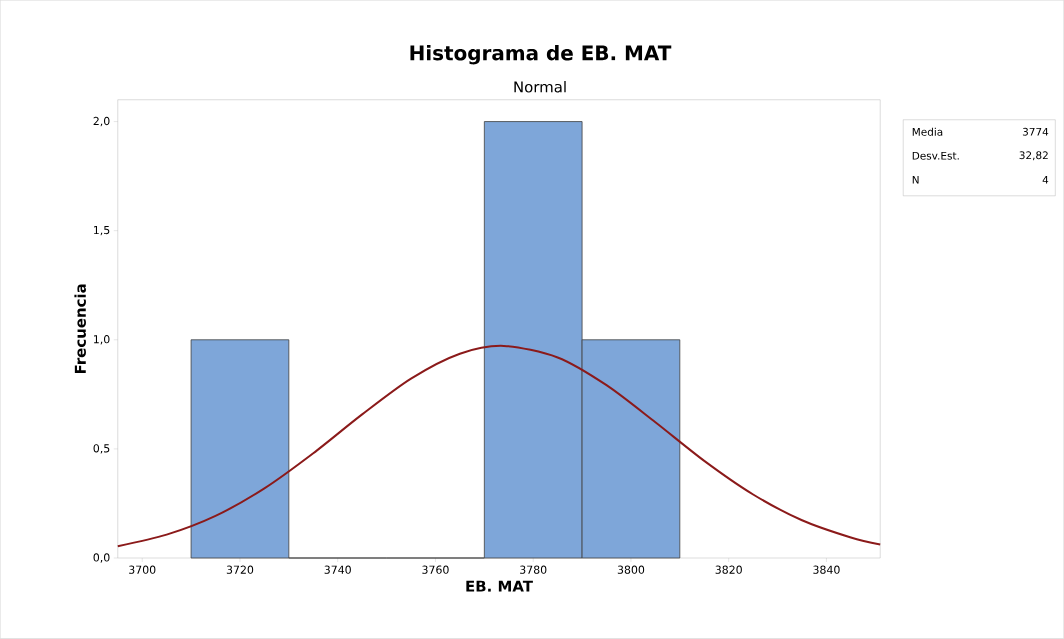 The image size is (1064, 639). What do you see at coordinates (80, 329) in the screenshot?
I see `y-axis-title: Frecuencia` at bounding box center [80, 329].